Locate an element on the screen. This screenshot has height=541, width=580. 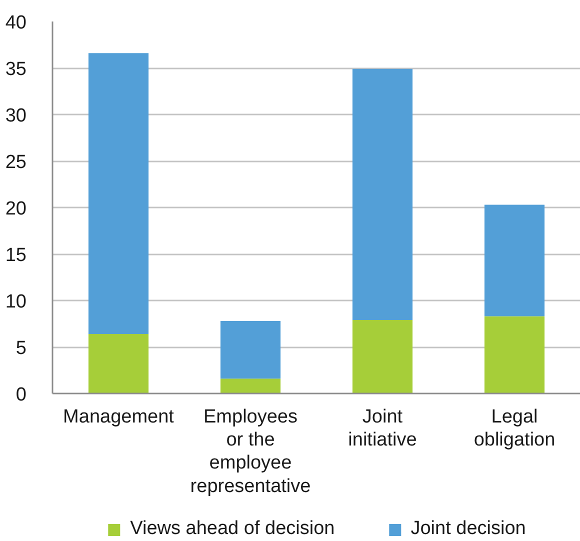
y-tick-label: 0 is located at coordinates (21, 395).